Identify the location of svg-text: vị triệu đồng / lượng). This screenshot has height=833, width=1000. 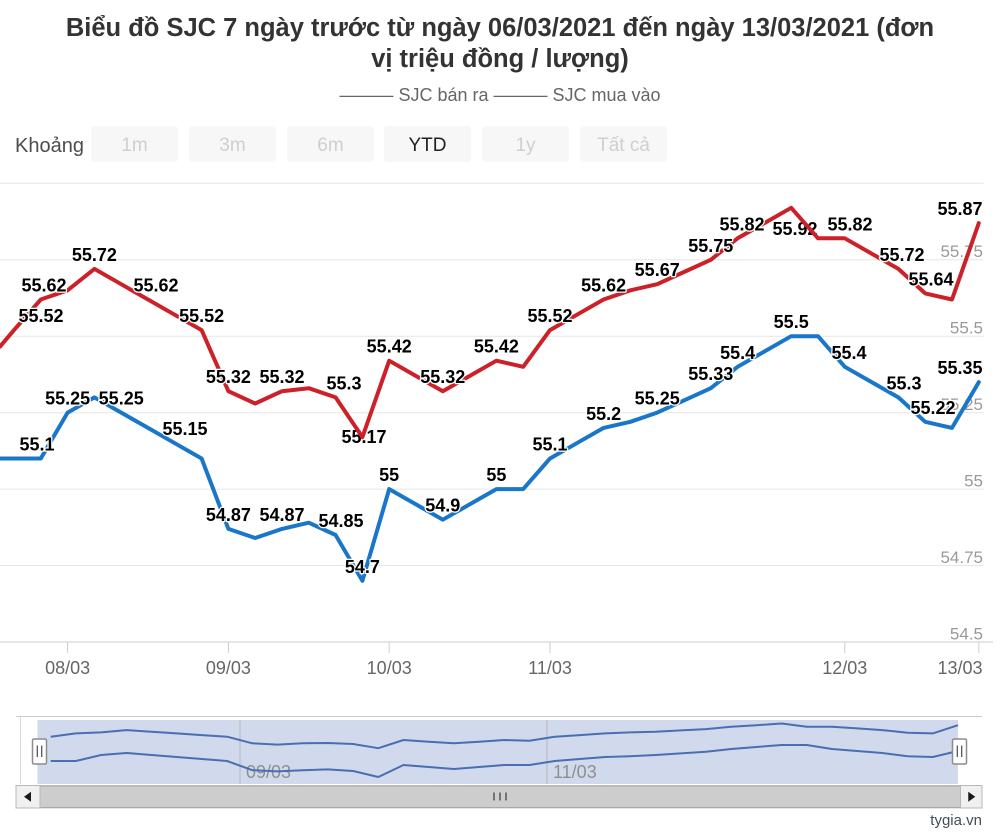
(500, 59).